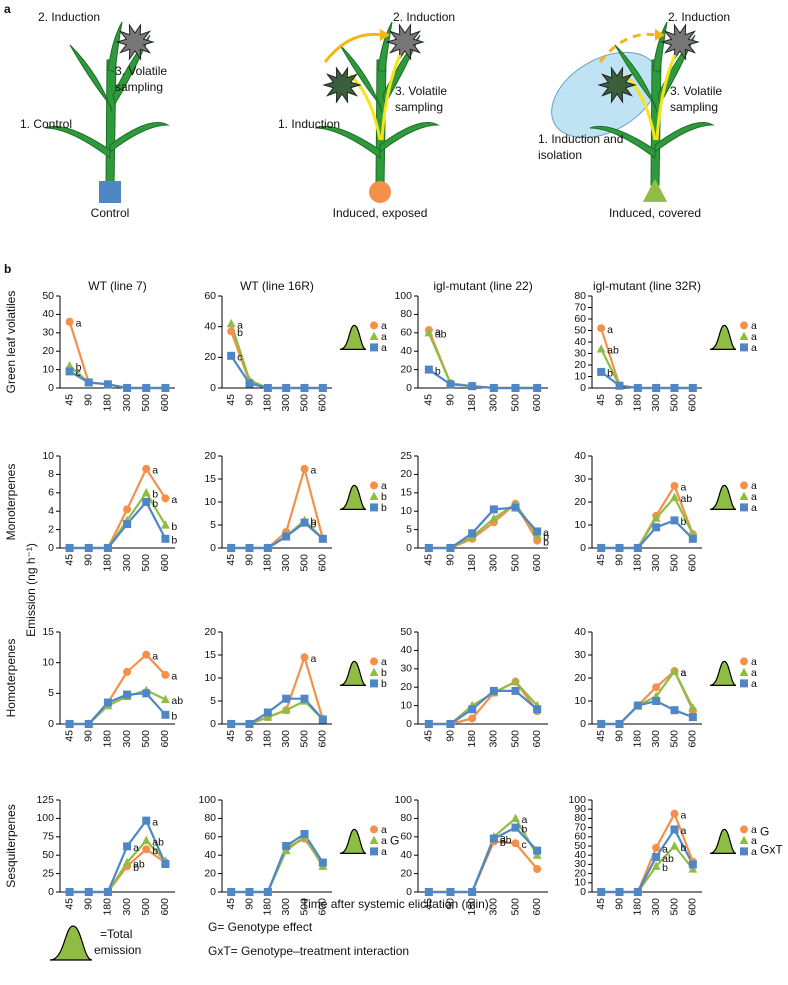 This screenshot has width=788, height=985. What do you see at coordinates (580, 846) in the screenshot?
I see `y-tick-label: 50` at bounding box center [580, 846].